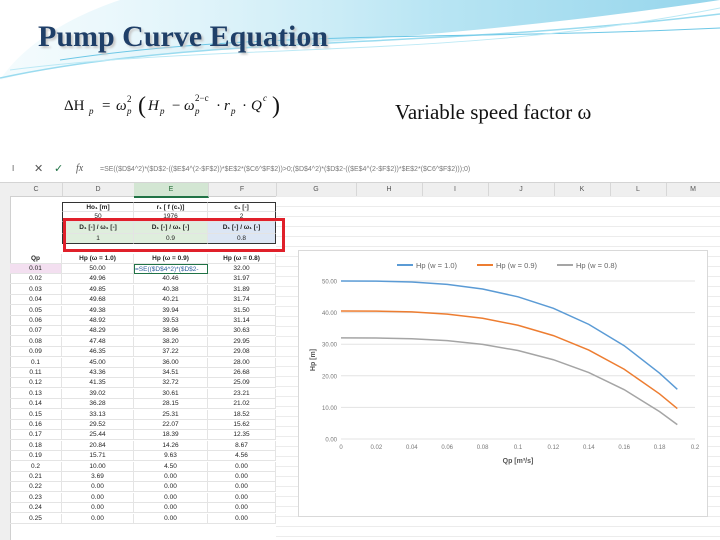 The image size is (720, 540). I want to click on cell-qp: 0.03, so click(36, 289).